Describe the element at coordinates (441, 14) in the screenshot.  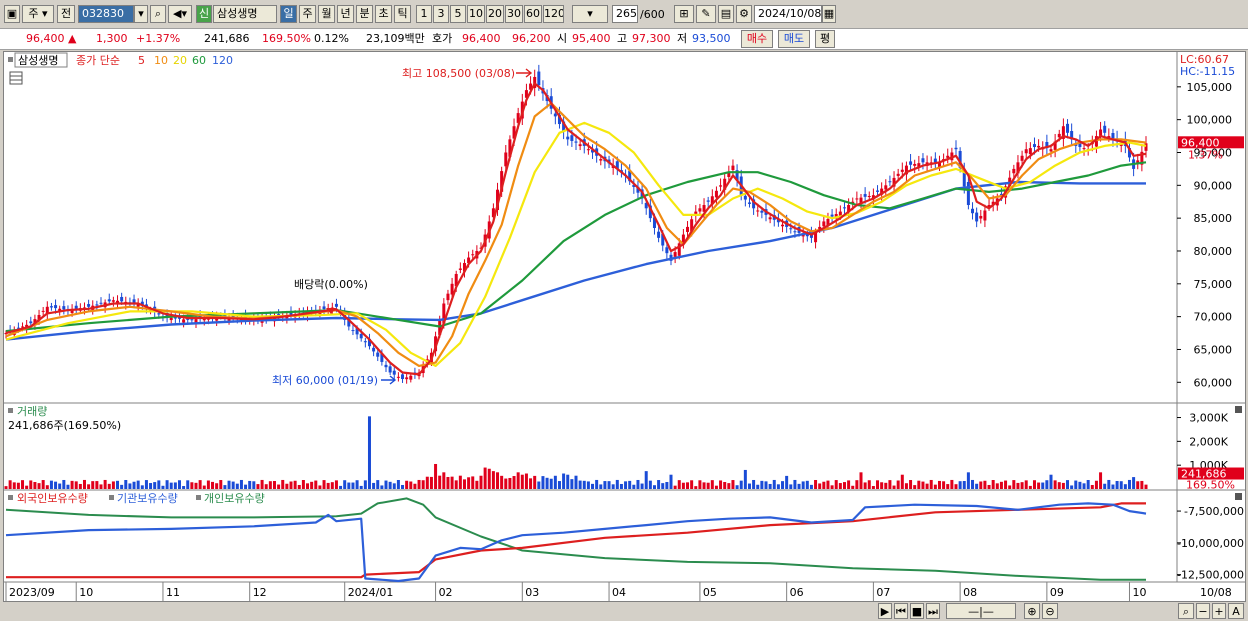
I see `interval-button: 3` at that location.